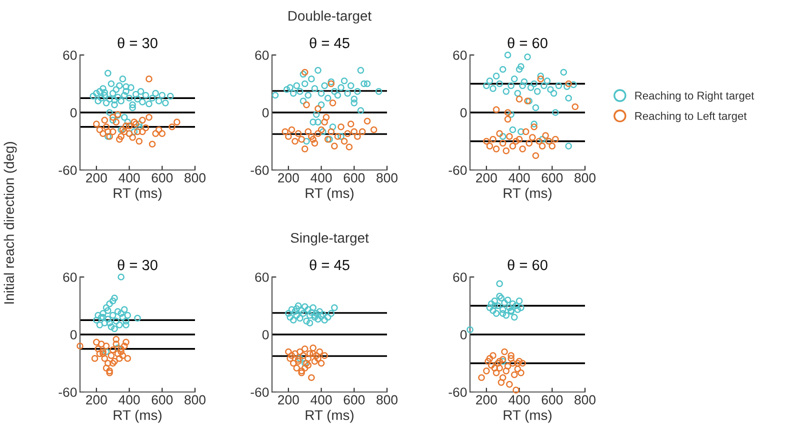 The image size is (796, 445). Describe the element at coordinates (694, 96) in the screenshot. I see `legend-label: Reaching to Right target` at that location.